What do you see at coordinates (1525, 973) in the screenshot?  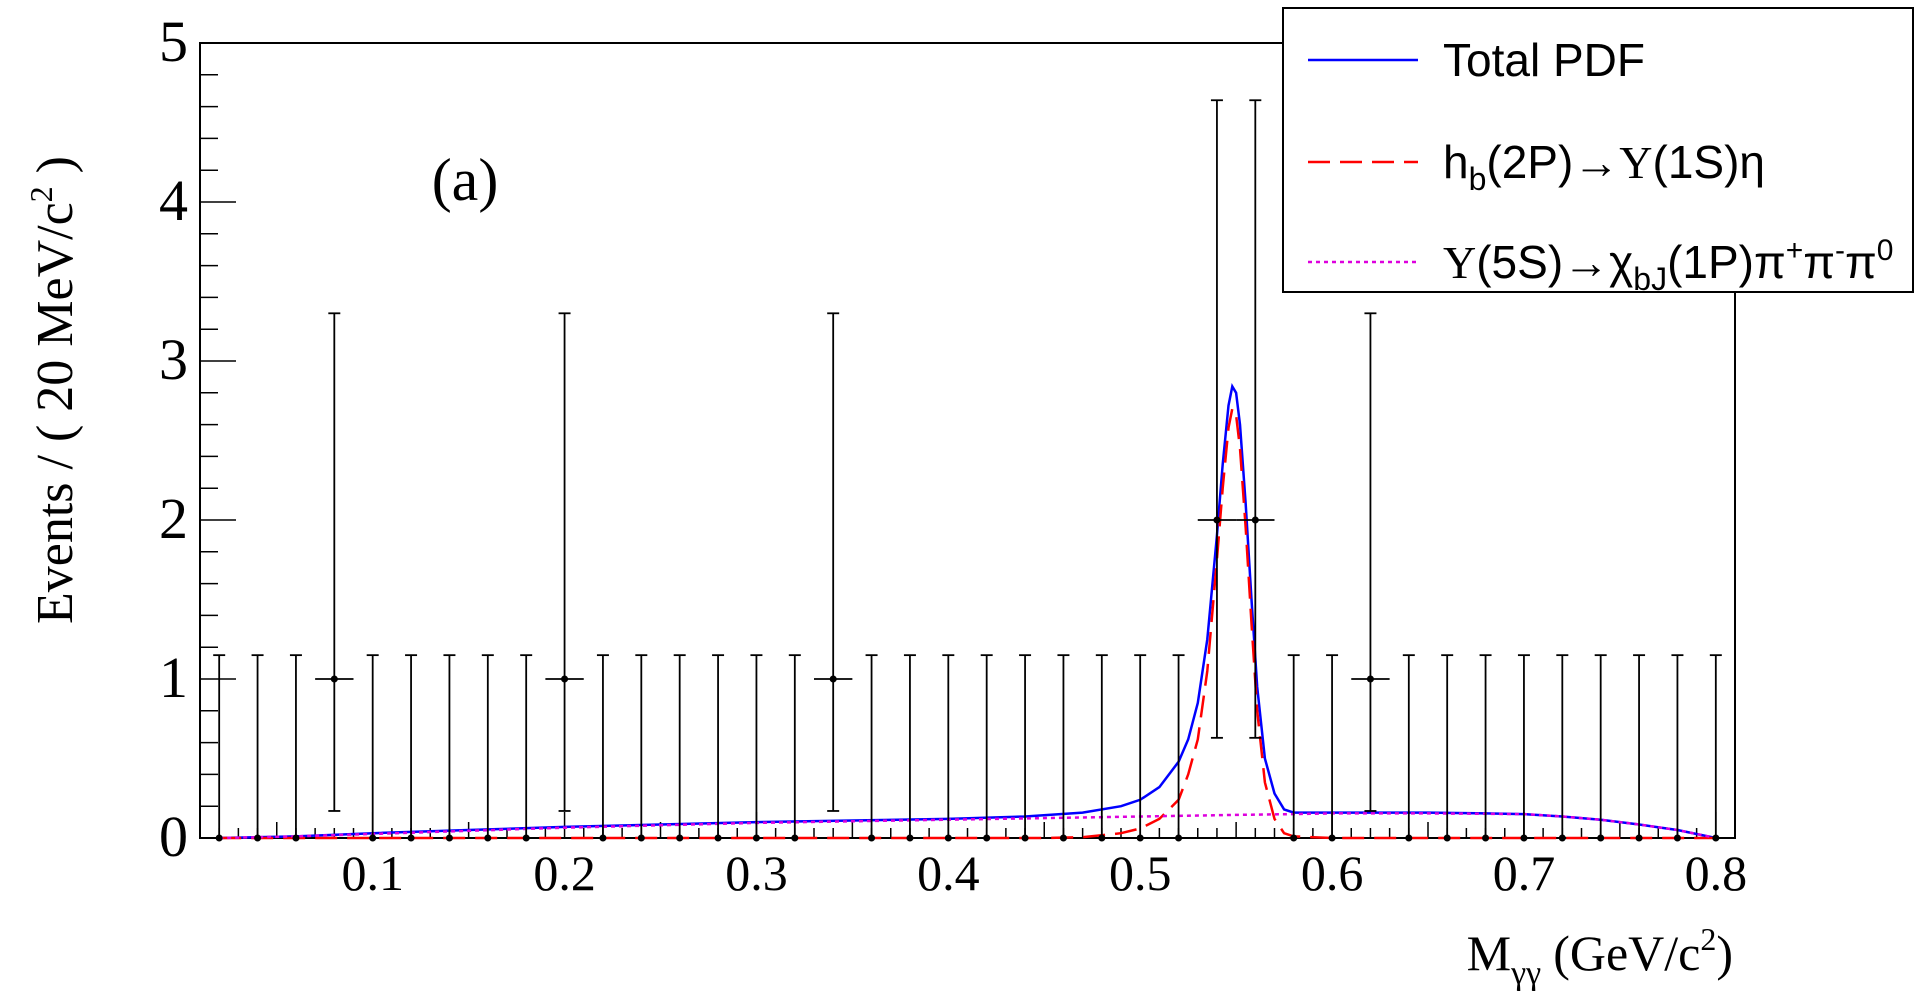 I see `x-axis-title-sub: γγ` at bounding box center [1525, 973].